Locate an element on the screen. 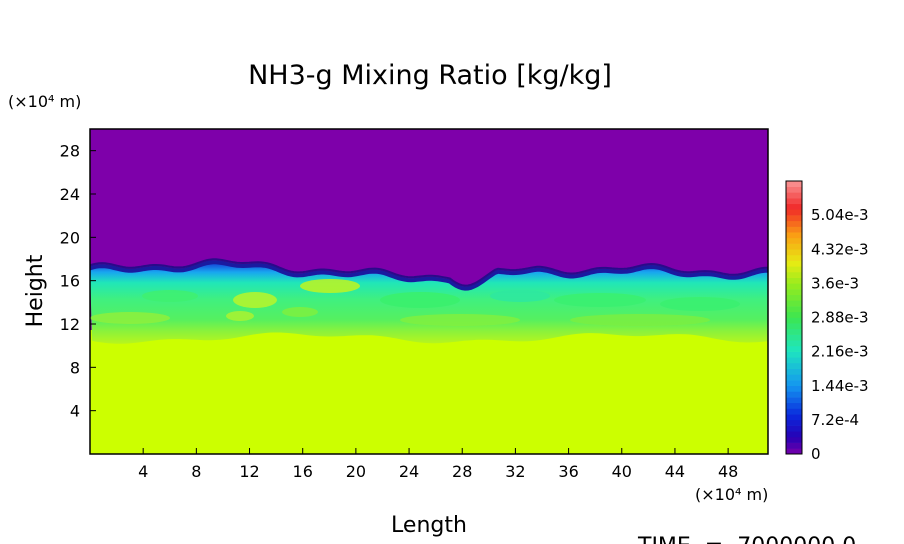 The height and width of the screenshot is (544, 904). x-axis-label: Length is located at coordinates (429, 525).